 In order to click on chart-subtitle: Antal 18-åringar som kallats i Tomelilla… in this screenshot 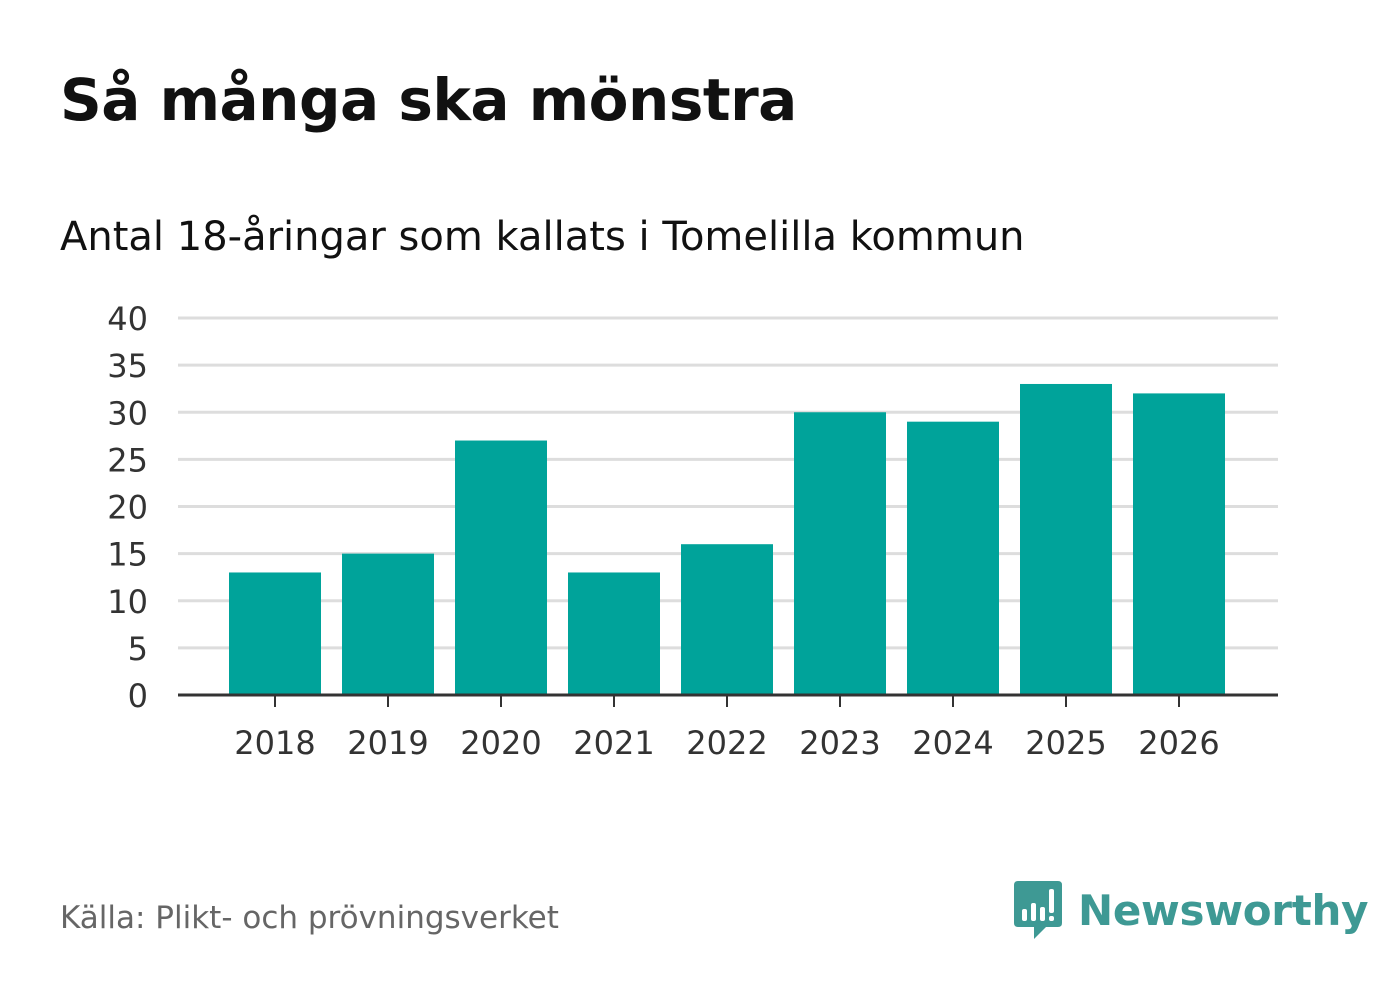, I will do `click(542, 237)`.